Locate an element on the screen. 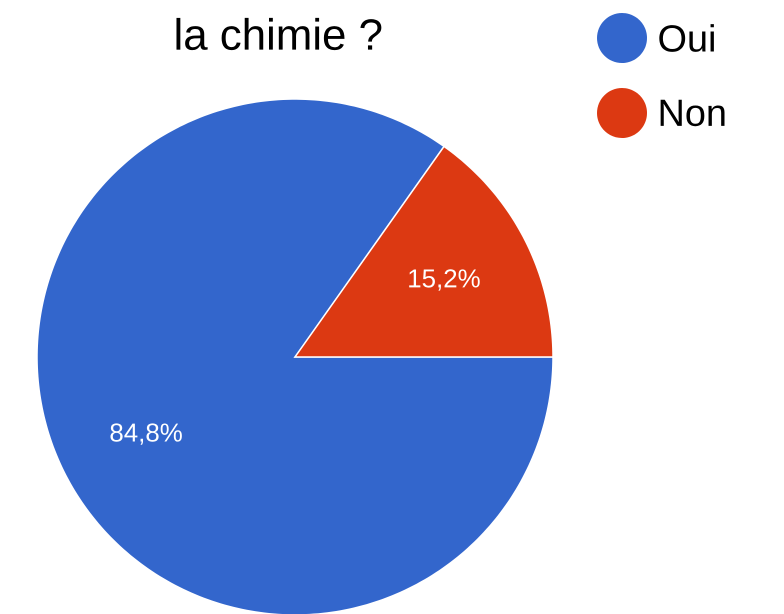 The image size is (784, 614). legend-label: Non is located at coordinates (692, 113).